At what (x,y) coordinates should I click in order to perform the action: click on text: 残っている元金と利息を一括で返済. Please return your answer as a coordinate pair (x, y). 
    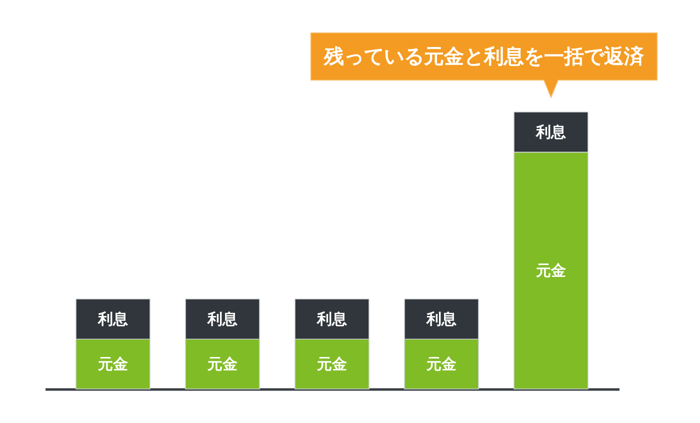
    Looking at the image, I should click on (484, 56).